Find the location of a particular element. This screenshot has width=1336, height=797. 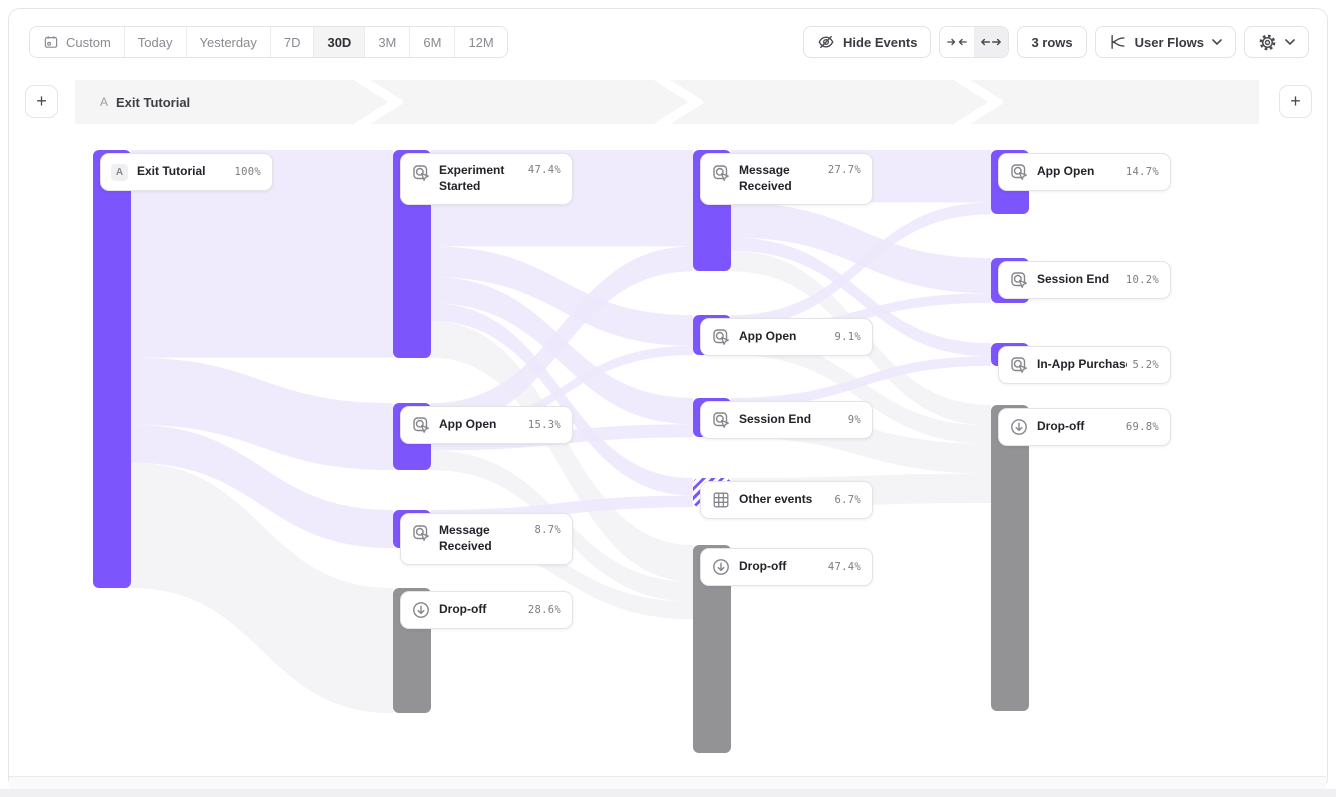

node-percent: 9% is located at coordinates (854, 419).